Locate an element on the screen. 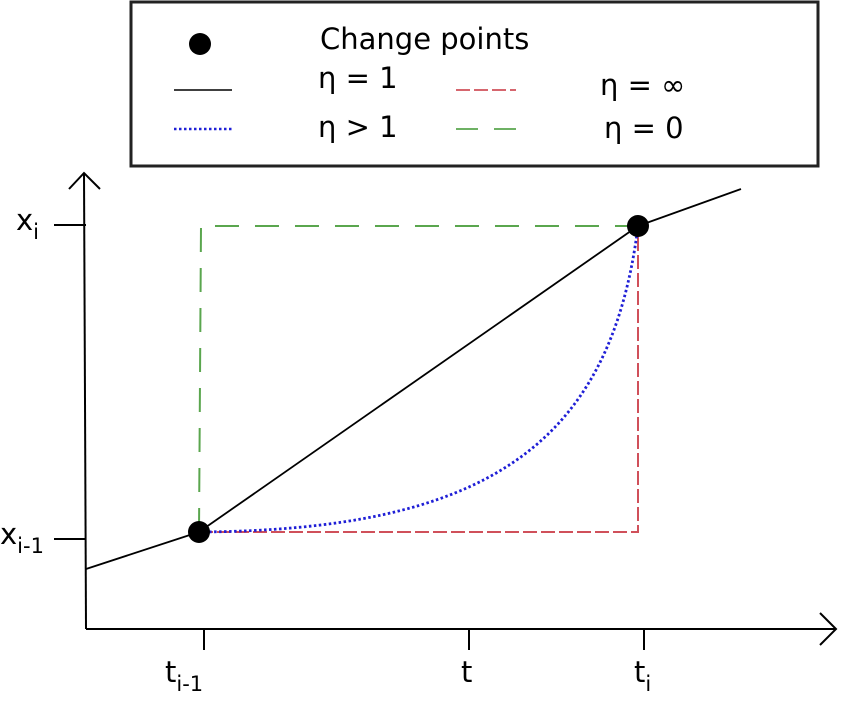 Image resolution: width=842 pixels, height=702 pixels. segment-before-change is located at coordinates (142, 550).